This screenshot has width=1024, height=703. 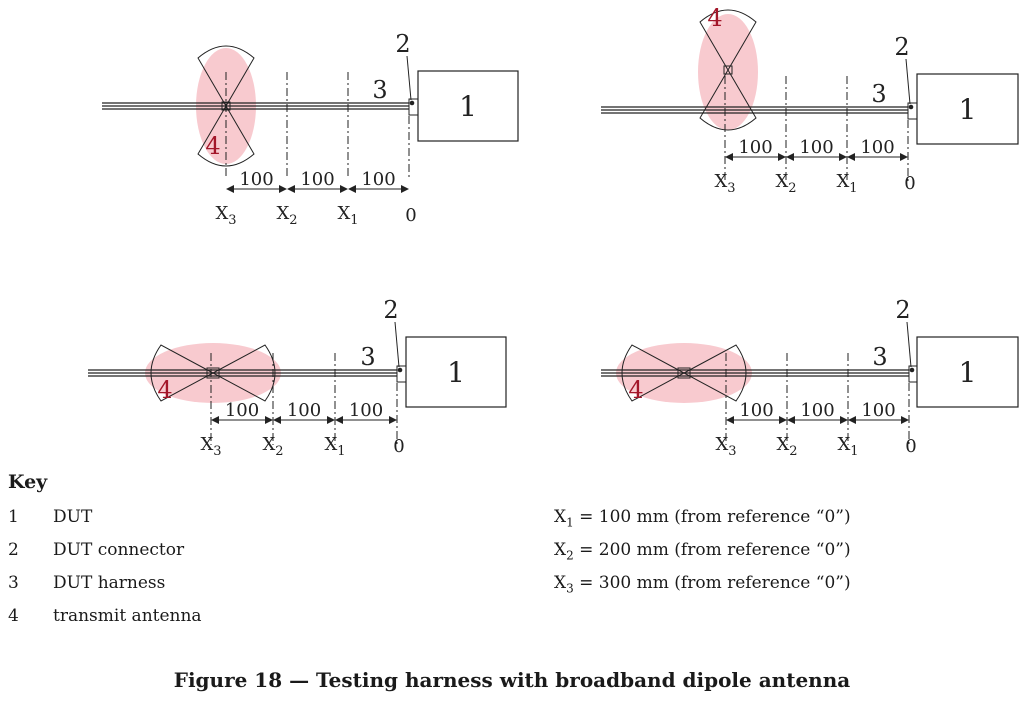 I want to click on definition-text: = 200 mm (from reference “0”), so click(x=712, y=550).